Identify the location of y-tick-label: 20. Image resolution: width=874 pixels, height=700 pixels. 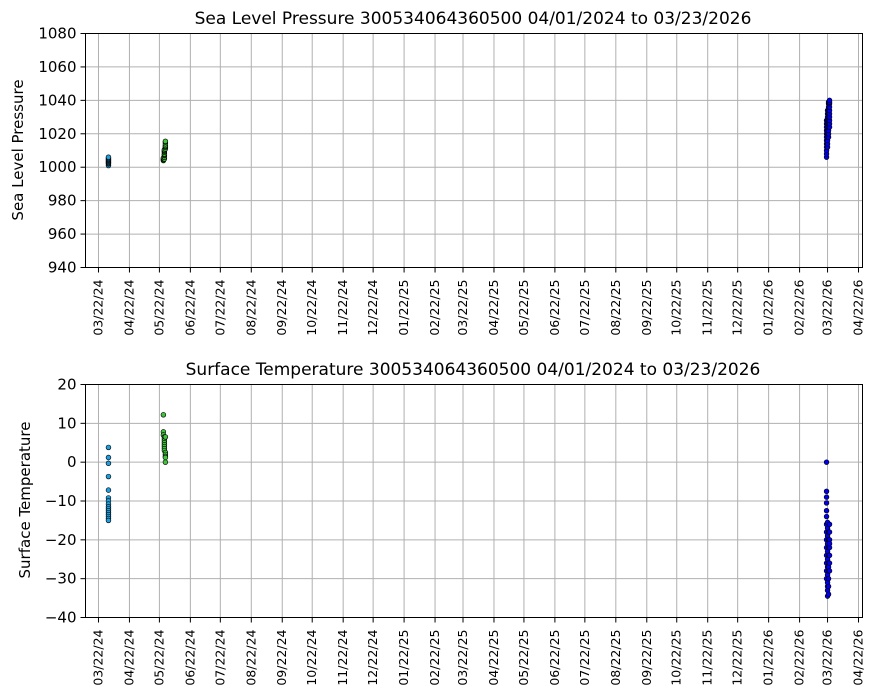
(66, 385).